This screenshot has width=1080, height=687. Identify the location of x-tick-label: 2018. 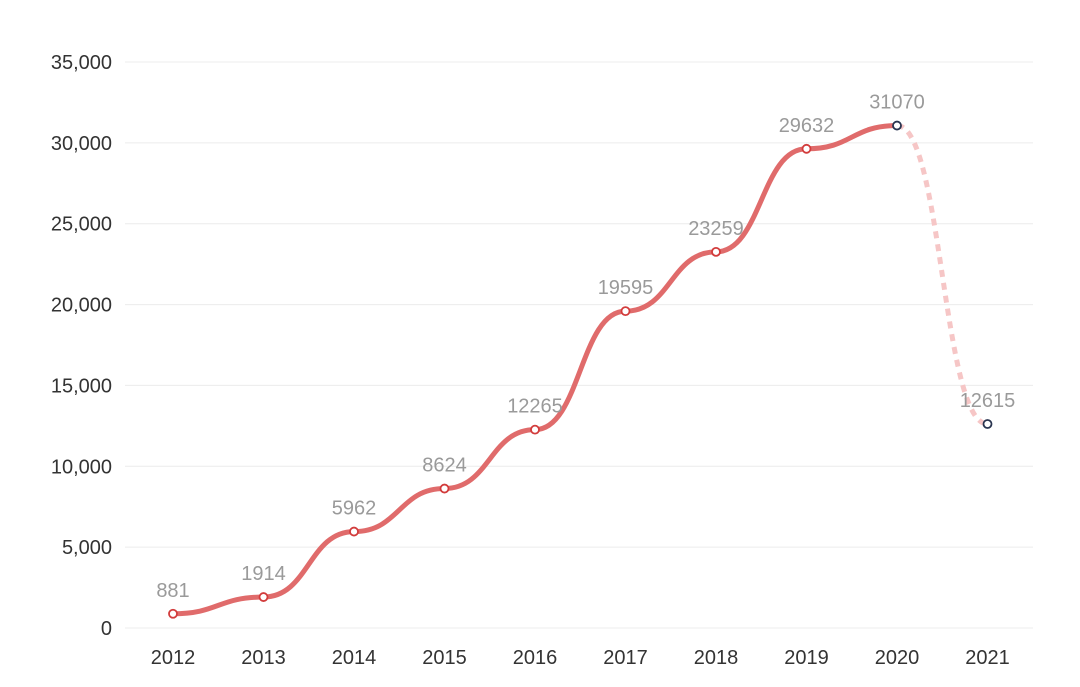
(716, 658).